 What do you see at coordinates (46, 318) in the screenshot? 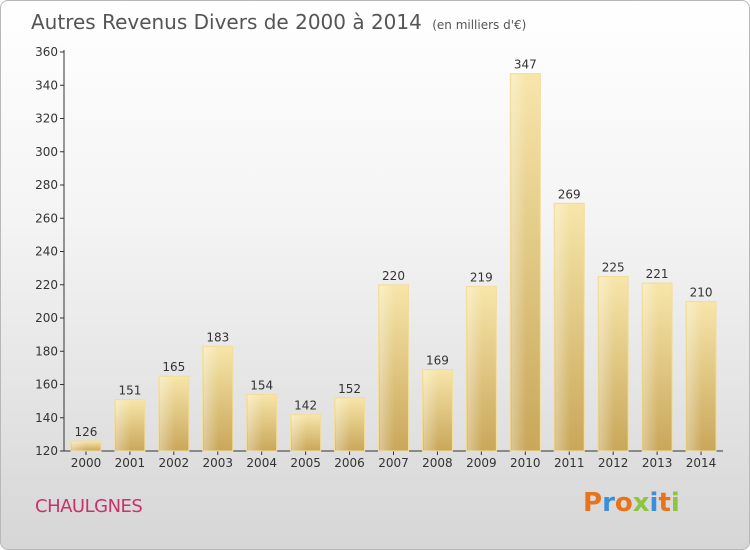
I see `y-tick-label: 200` at bounding box center [46, 318].